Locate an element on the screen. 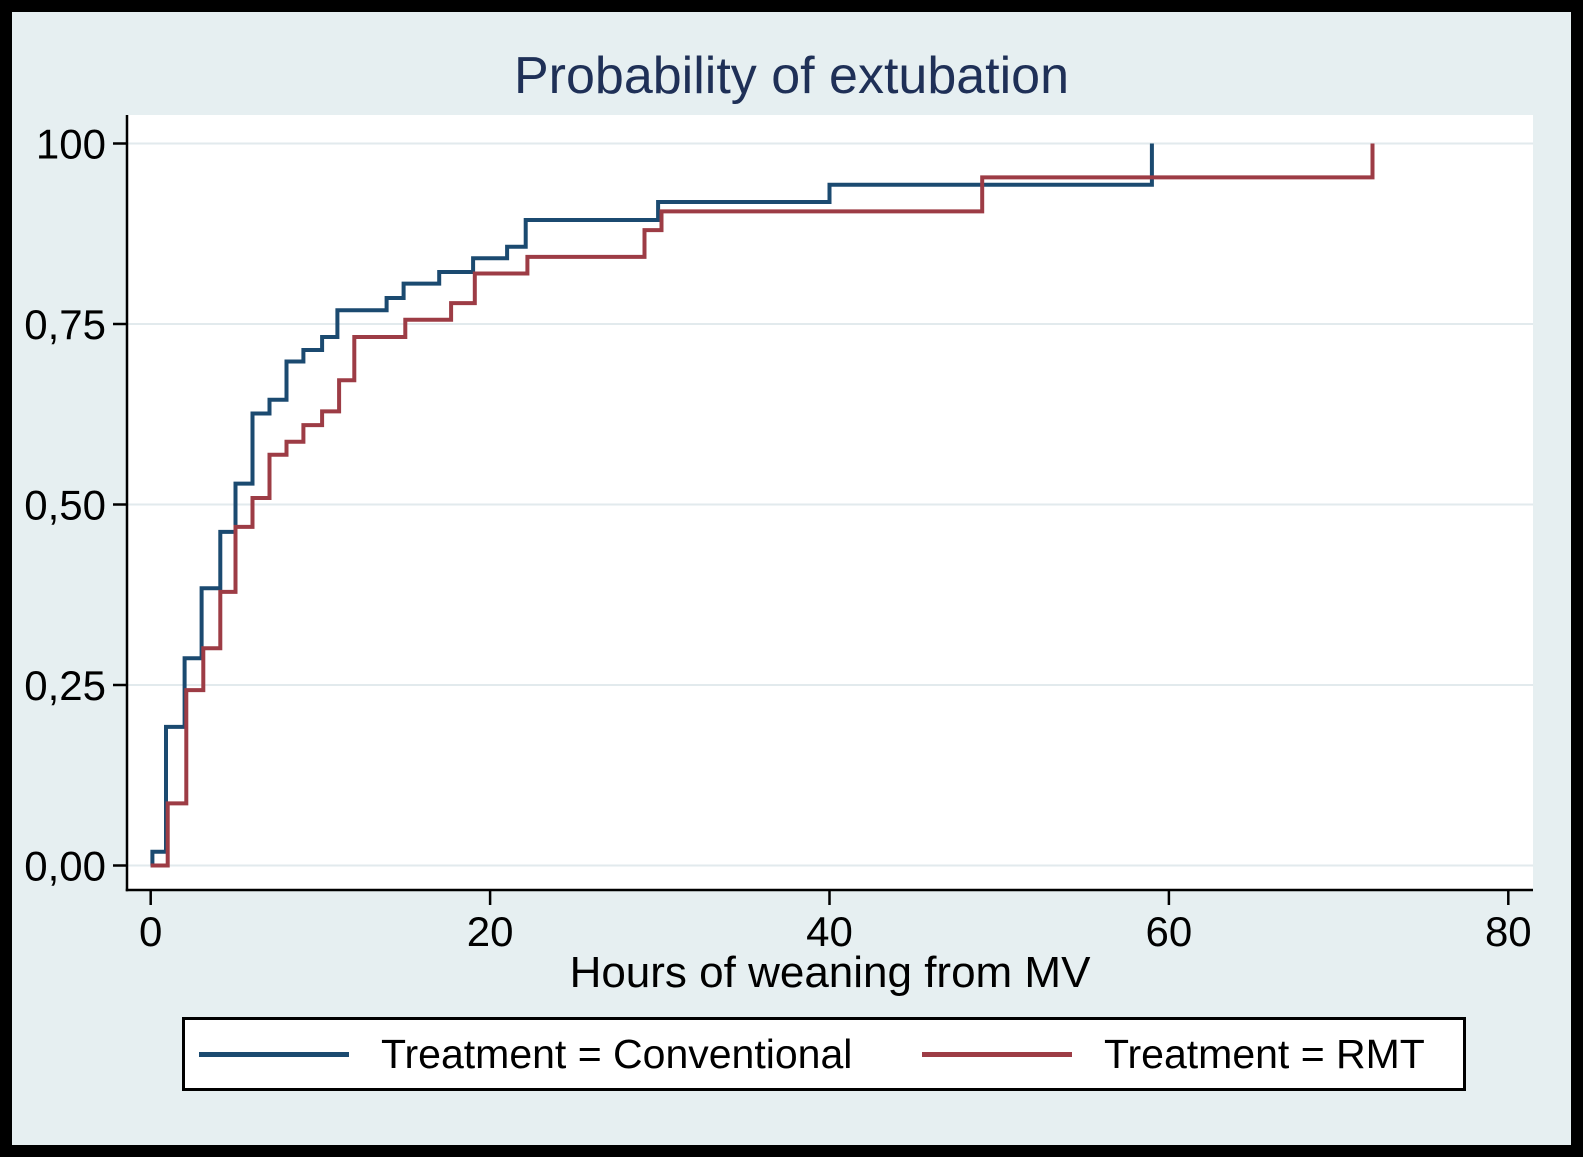 This screenshot has width=1583, height=1157. x-tick-label: 40 is located at coordinates (829, 931).